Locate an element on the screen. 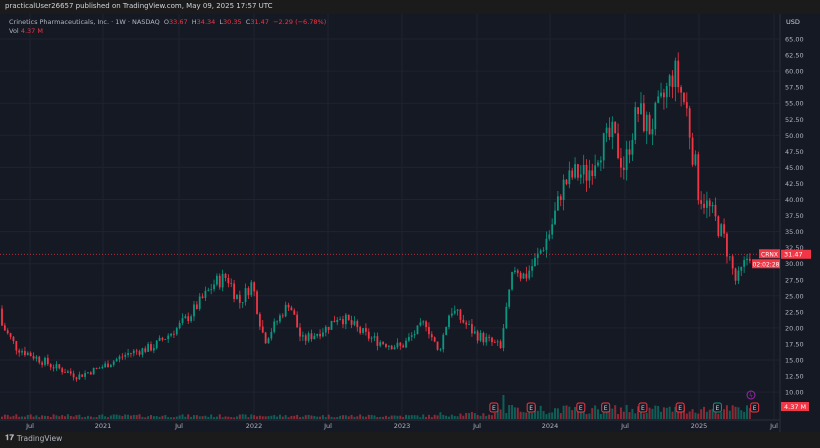  price-tick-label: 35.00 is located at coordinates (794, 232).